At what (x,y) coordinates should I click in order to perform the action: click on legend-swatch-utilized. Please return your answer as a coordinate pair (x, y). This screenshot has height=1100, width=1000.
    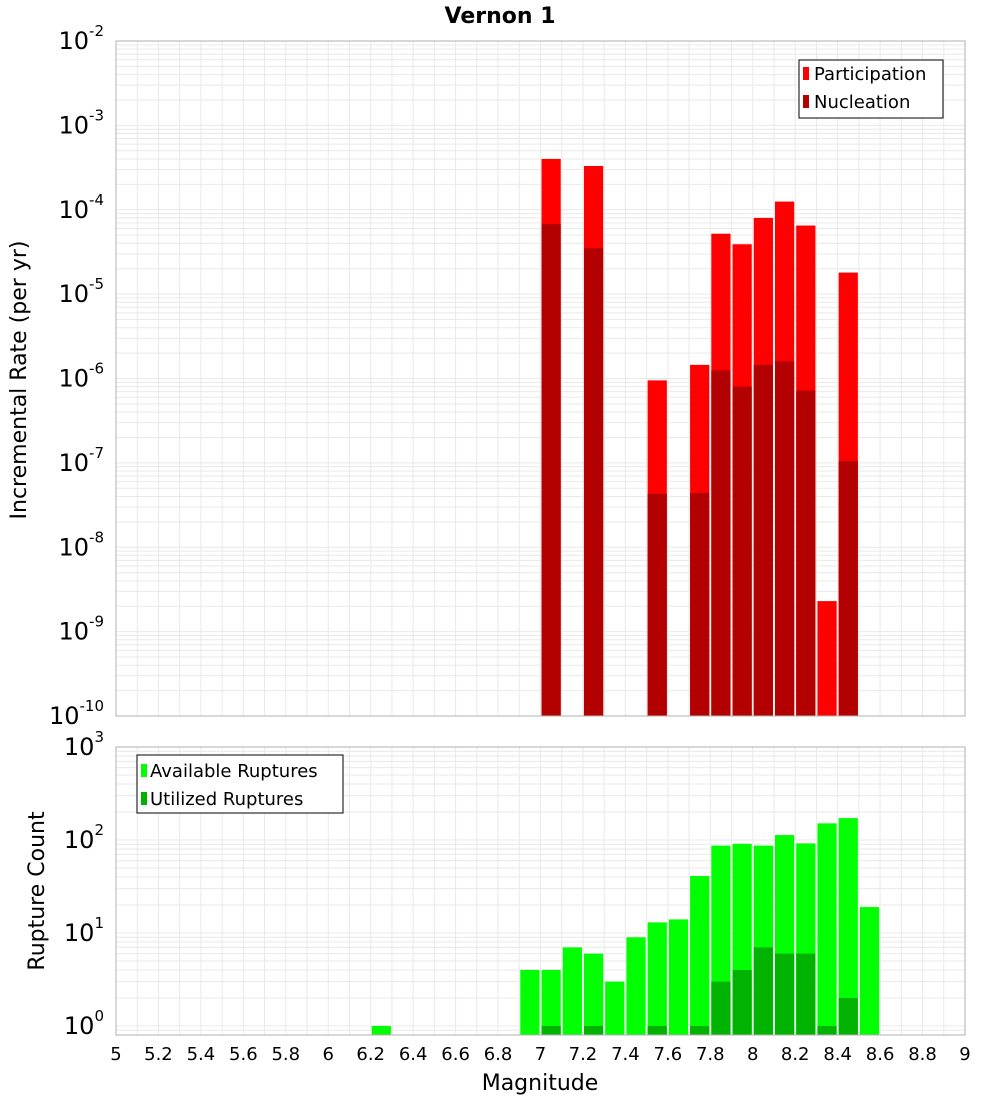
    Looking at the image, I should click on (144, 798).